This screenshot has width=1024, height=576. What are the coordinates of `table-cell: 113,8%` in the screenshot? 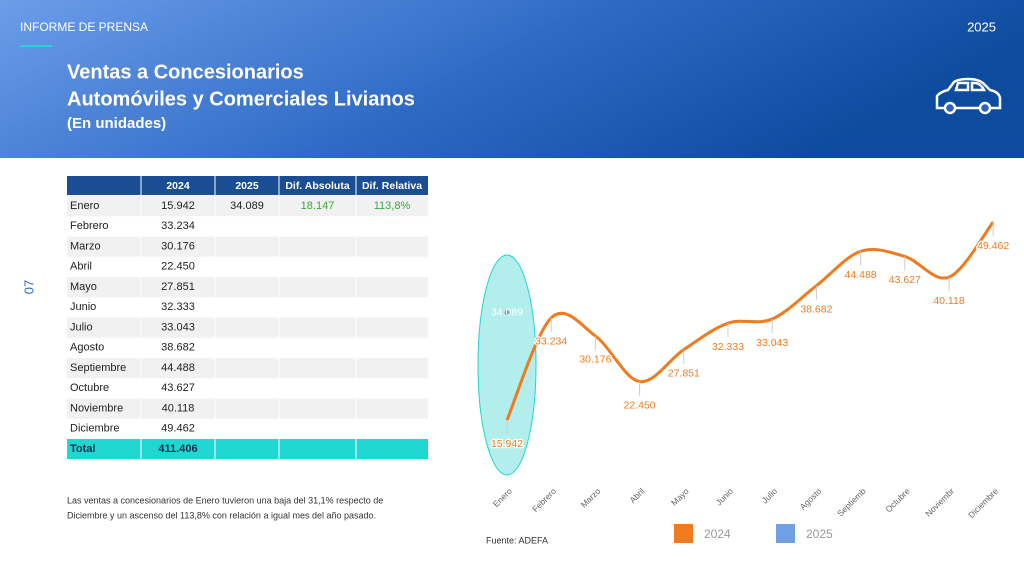 It's located at (392, 206).